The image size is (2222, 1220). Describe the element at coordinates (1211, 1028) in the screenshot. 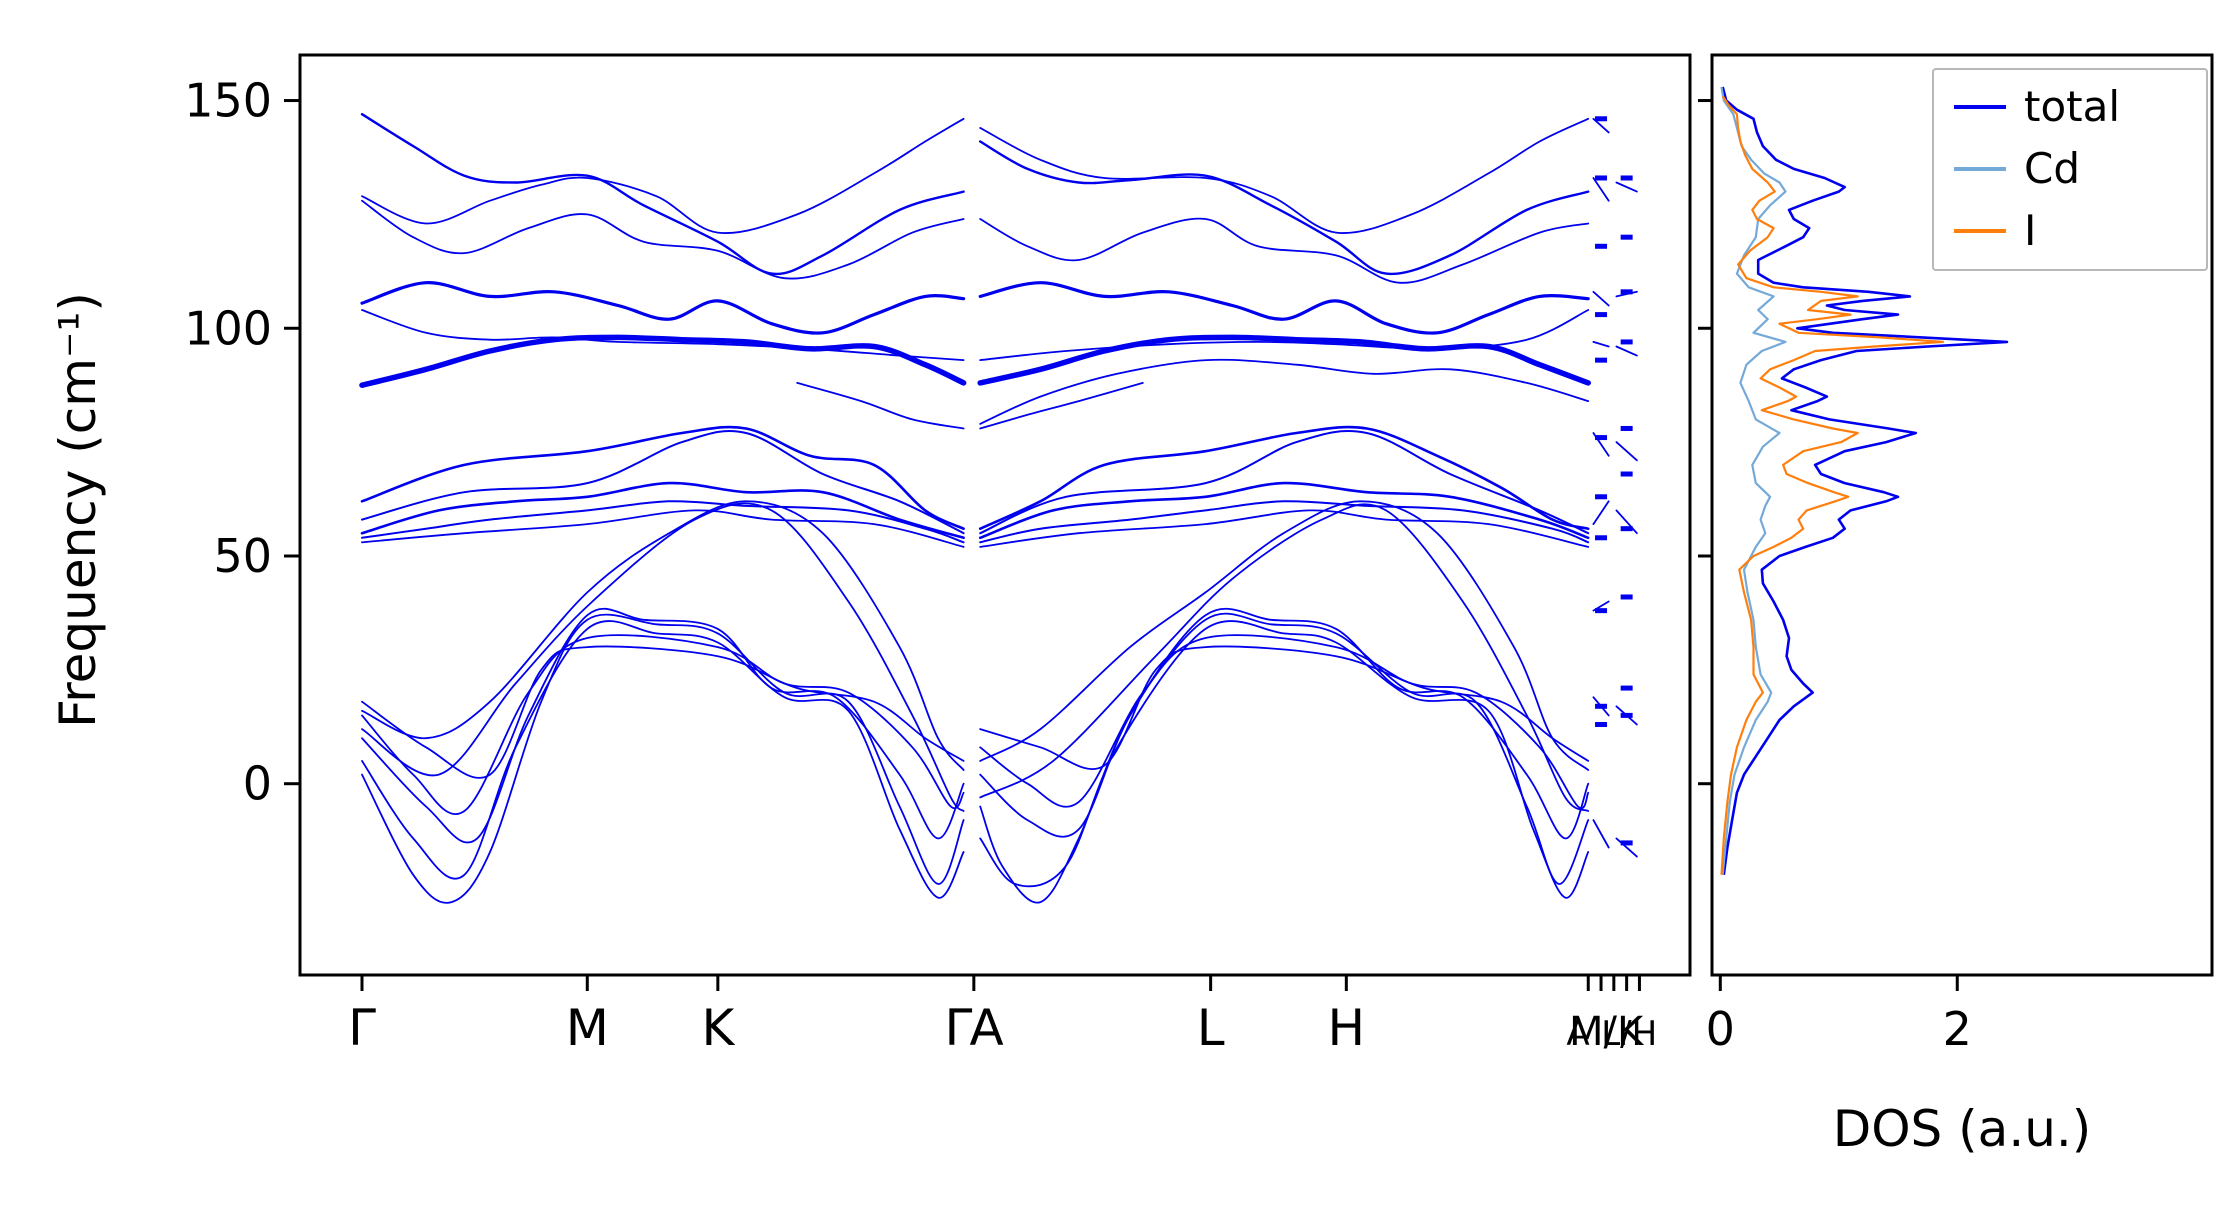

I see `svg-text: L` at that location.